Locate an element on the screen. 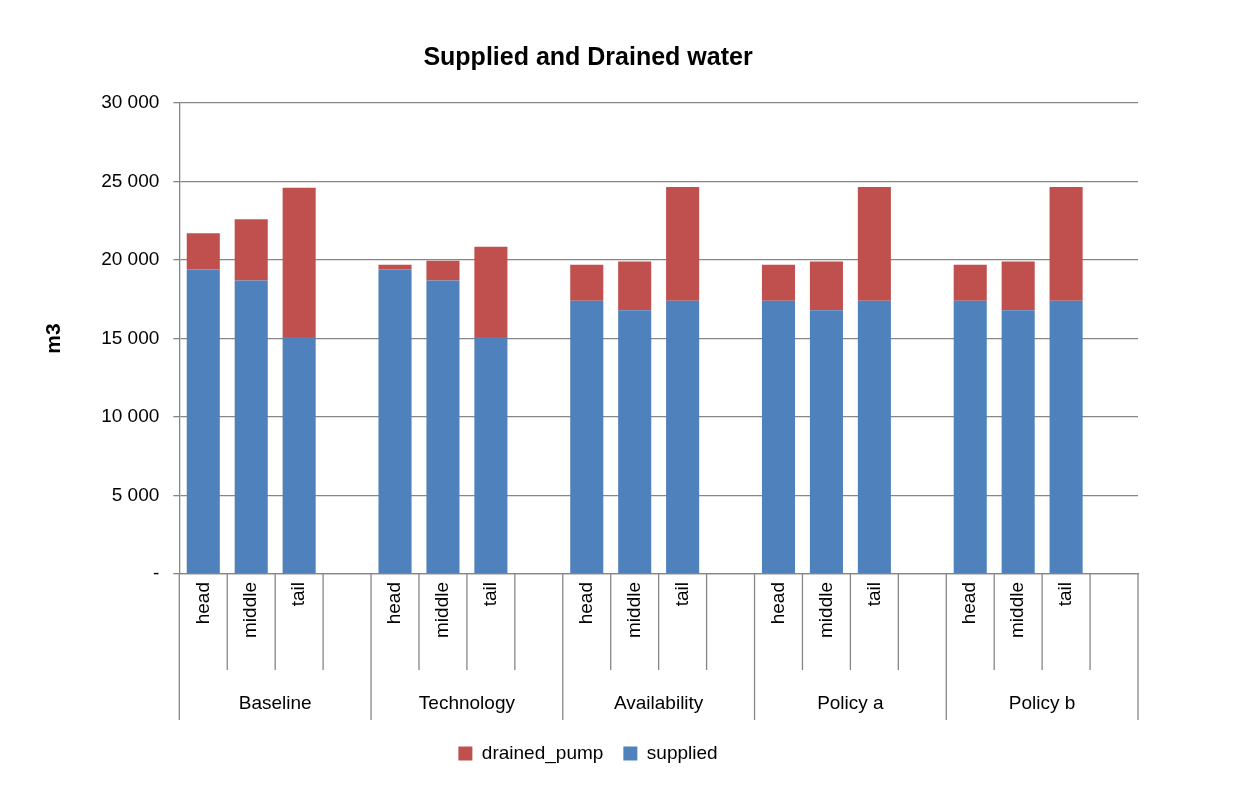  legend-label: supplied is located at coordinates (682, 752).